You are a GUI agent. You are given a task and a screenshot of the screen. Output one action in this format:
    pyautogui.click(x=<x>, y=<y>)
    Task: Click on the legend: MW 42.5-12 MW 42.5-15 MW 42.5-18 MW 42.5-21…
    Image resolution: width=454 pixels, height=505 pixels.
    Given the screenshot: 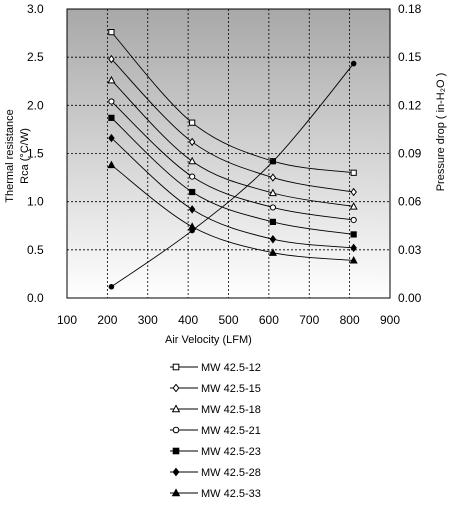 What is the action you would take?
    pyautogui.click(x=215, y=431)
    